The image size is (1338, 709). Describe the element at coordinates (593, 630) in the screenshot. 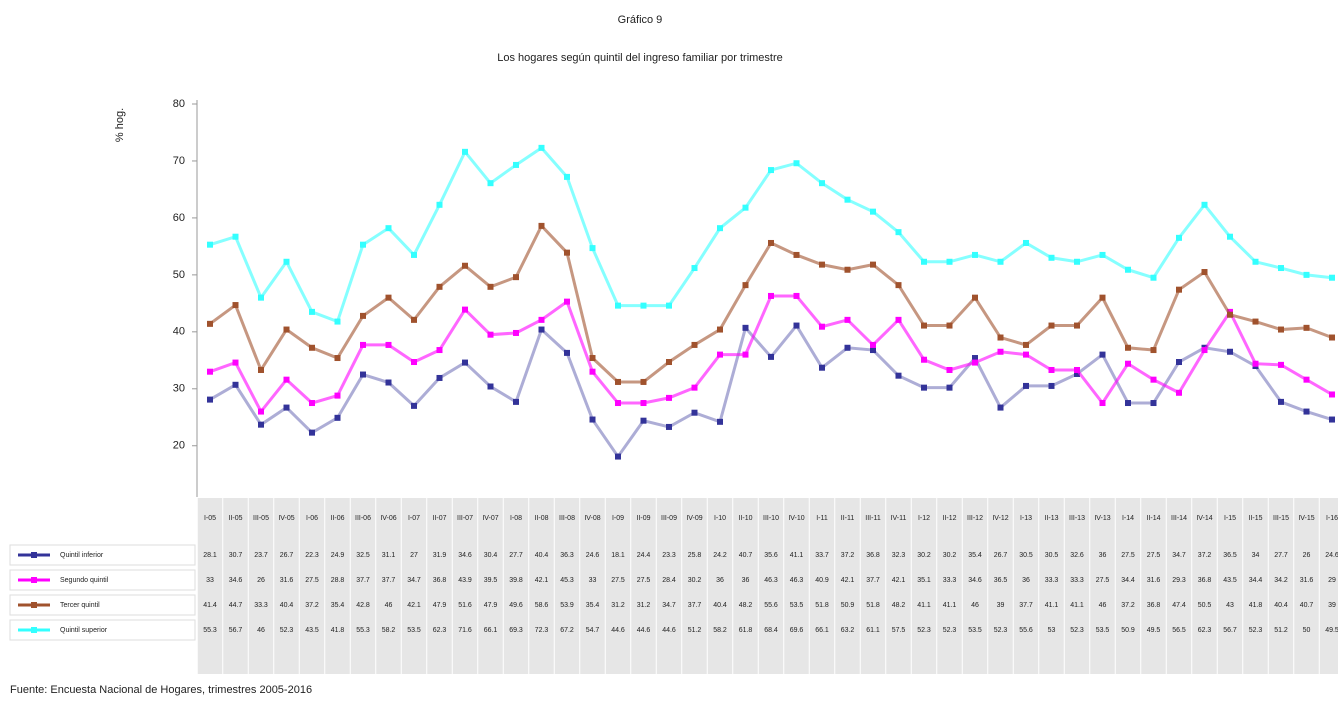

I see `table-value: 54.7` at that location.